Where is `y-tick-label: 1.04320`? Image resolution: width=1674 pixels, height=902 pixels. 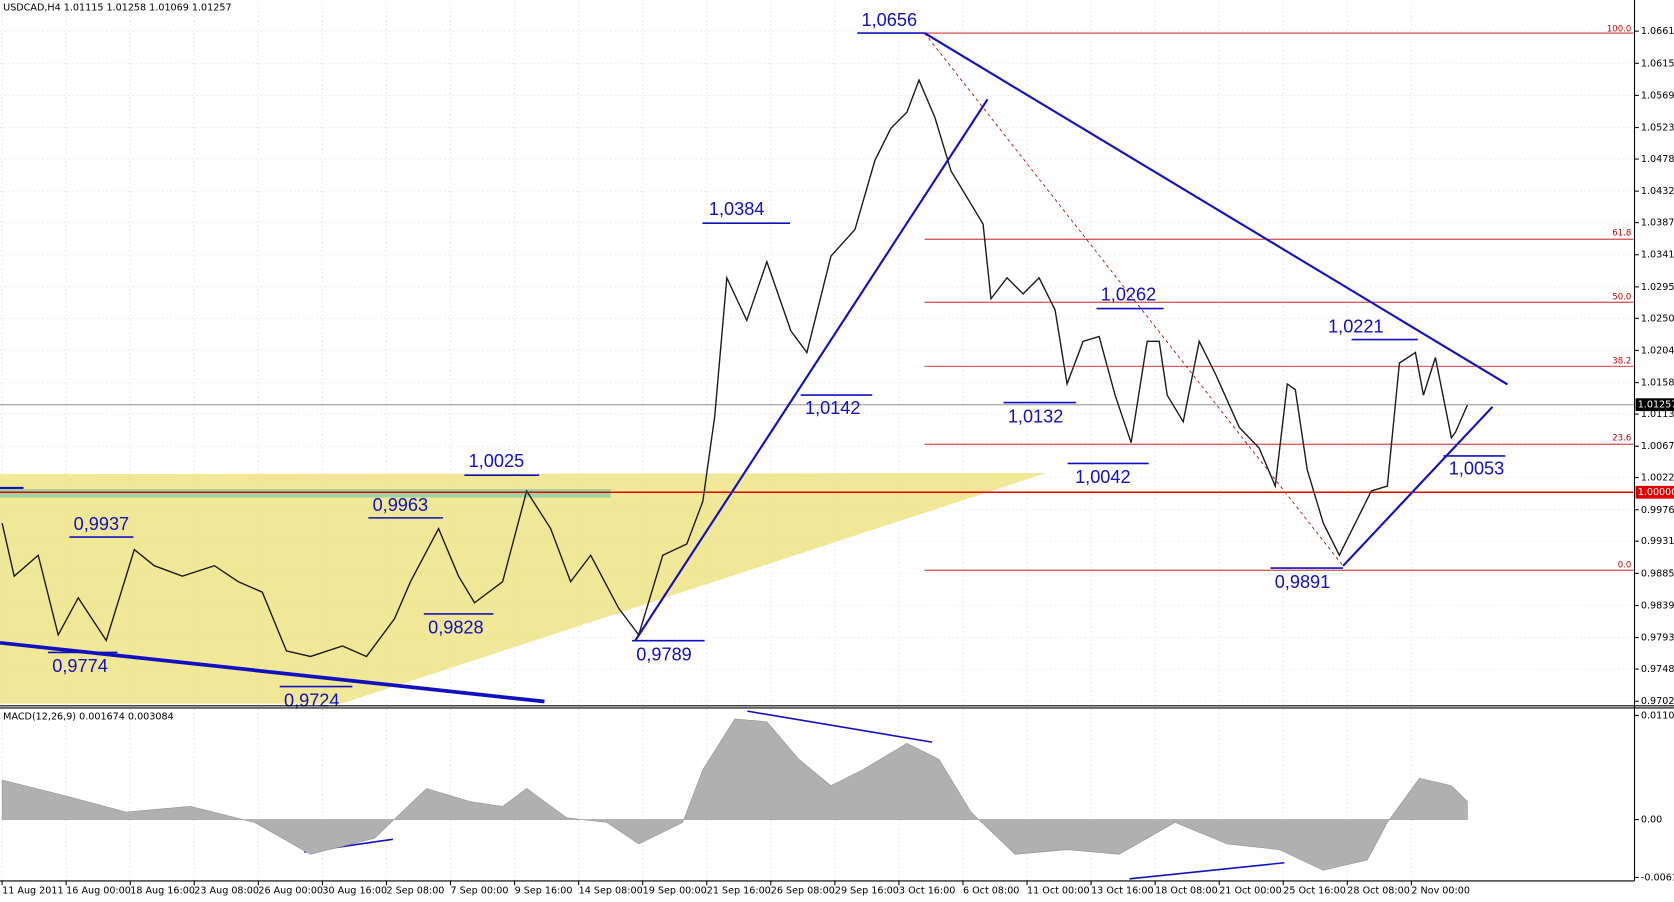
y-tick-label: 1.04320 is located at coordinates (1657, 191).